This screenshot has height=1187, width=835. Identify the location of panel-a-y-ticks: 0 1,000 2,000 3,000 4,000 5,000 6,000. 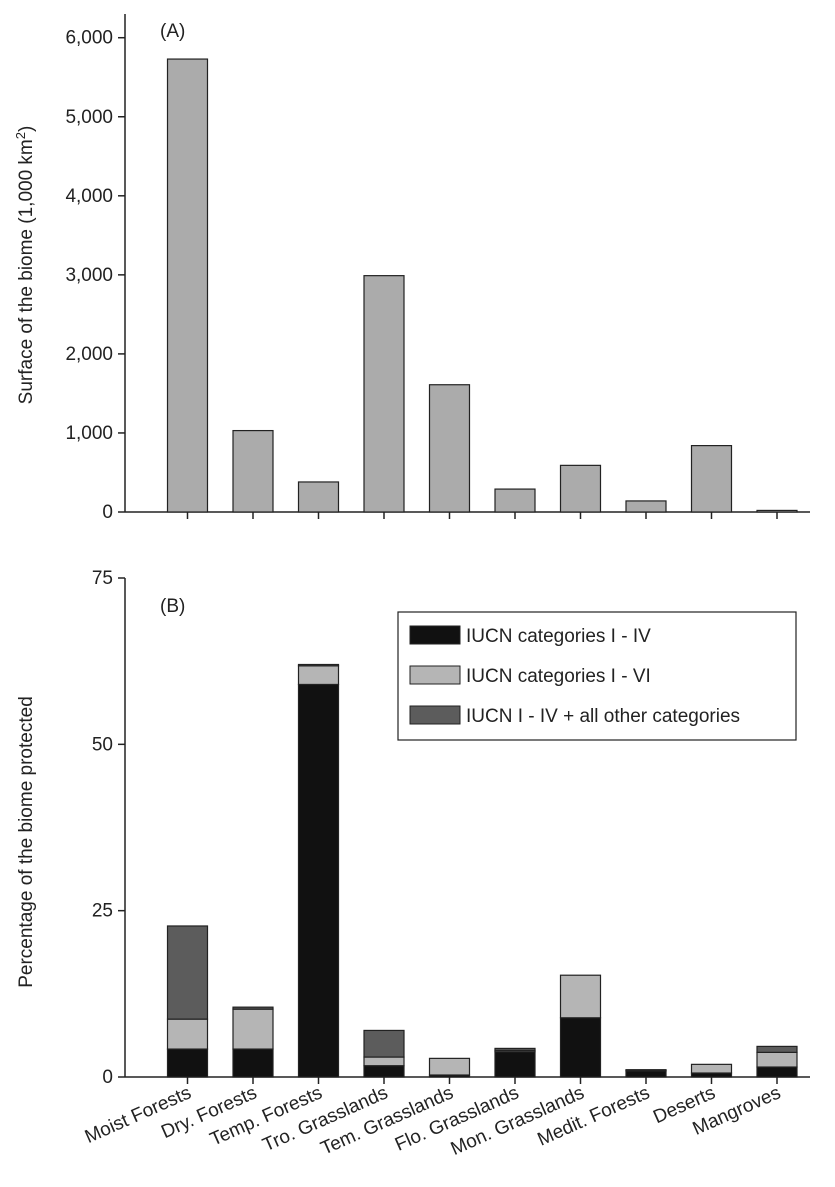
(95, 275).